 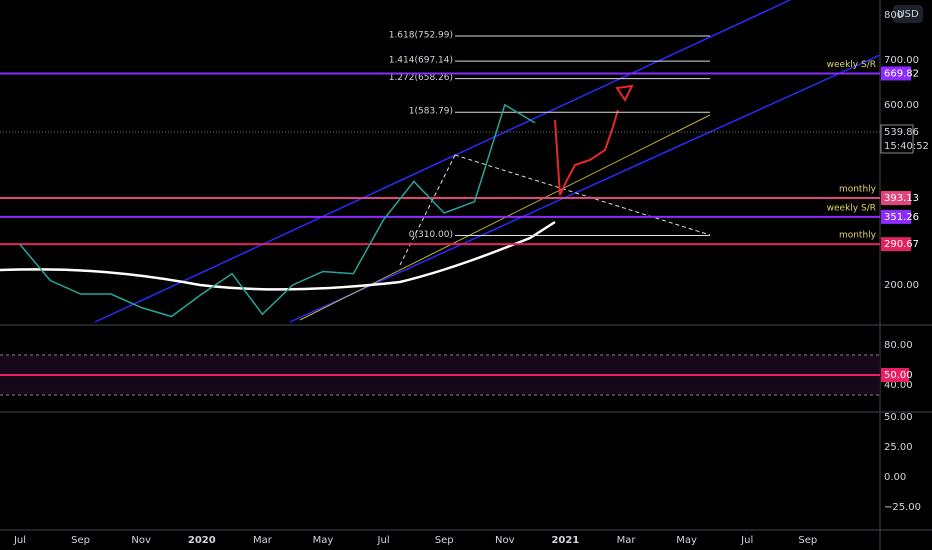 What do you see at coordinates (902, 507) in the screenshot?
I see `macd-tick-label: −25.00` at bounding box center [902, 507].